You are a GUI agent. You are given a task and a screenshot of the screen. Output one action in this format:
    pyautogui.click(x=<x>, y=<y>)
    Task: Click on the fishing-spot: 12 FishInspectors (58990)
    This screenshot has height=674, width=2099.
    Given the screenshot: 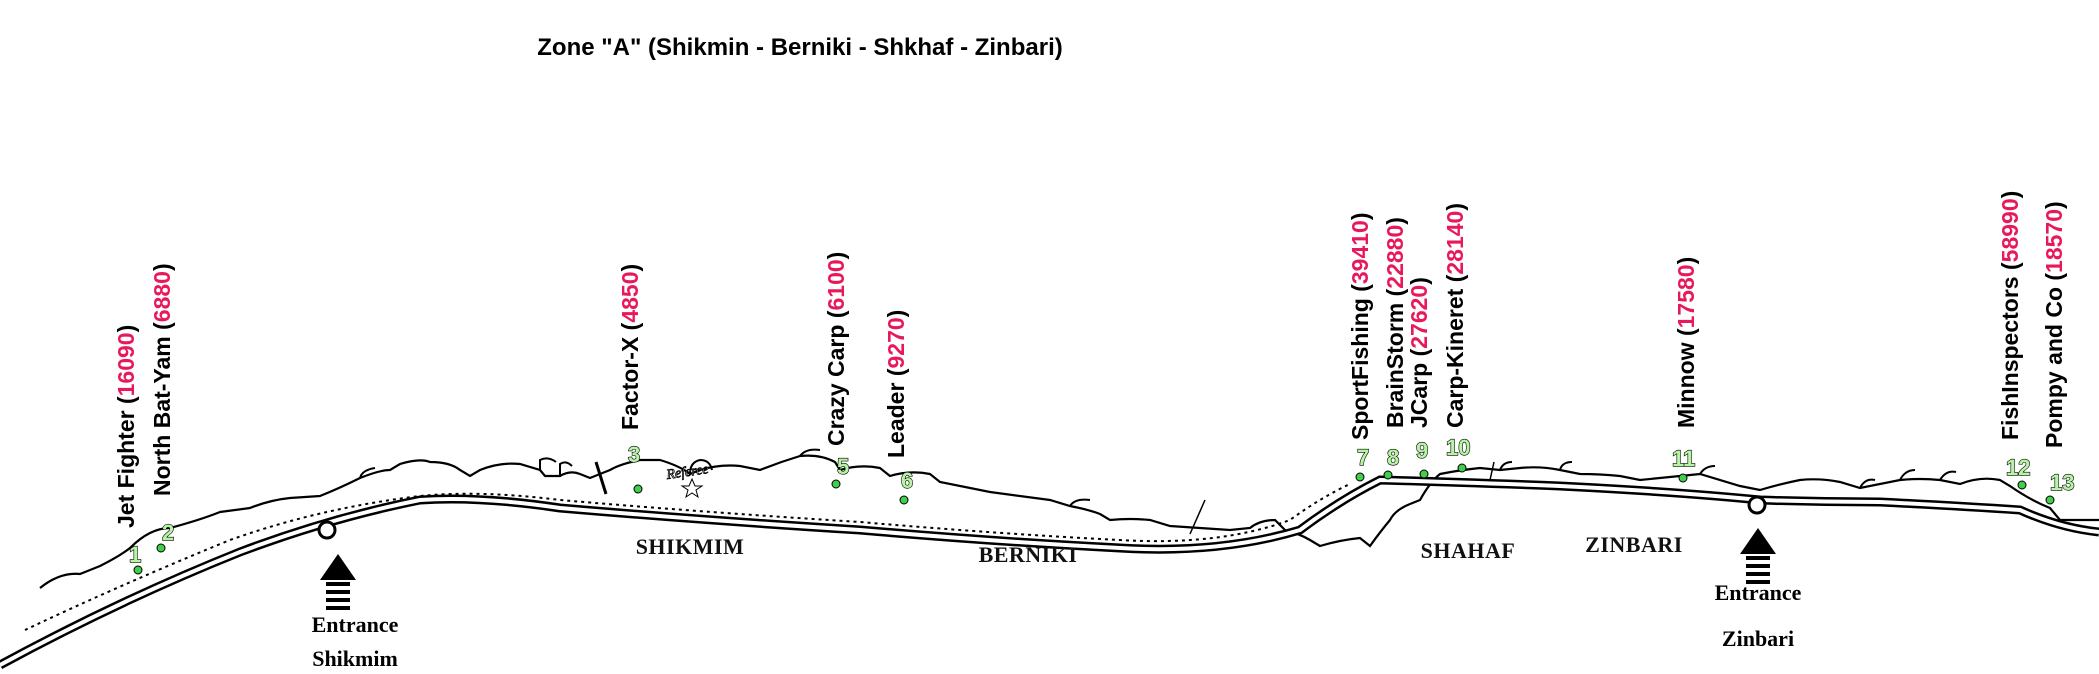 What is the action you would take?
    pyautogui.click(x=2014, y=340)
    